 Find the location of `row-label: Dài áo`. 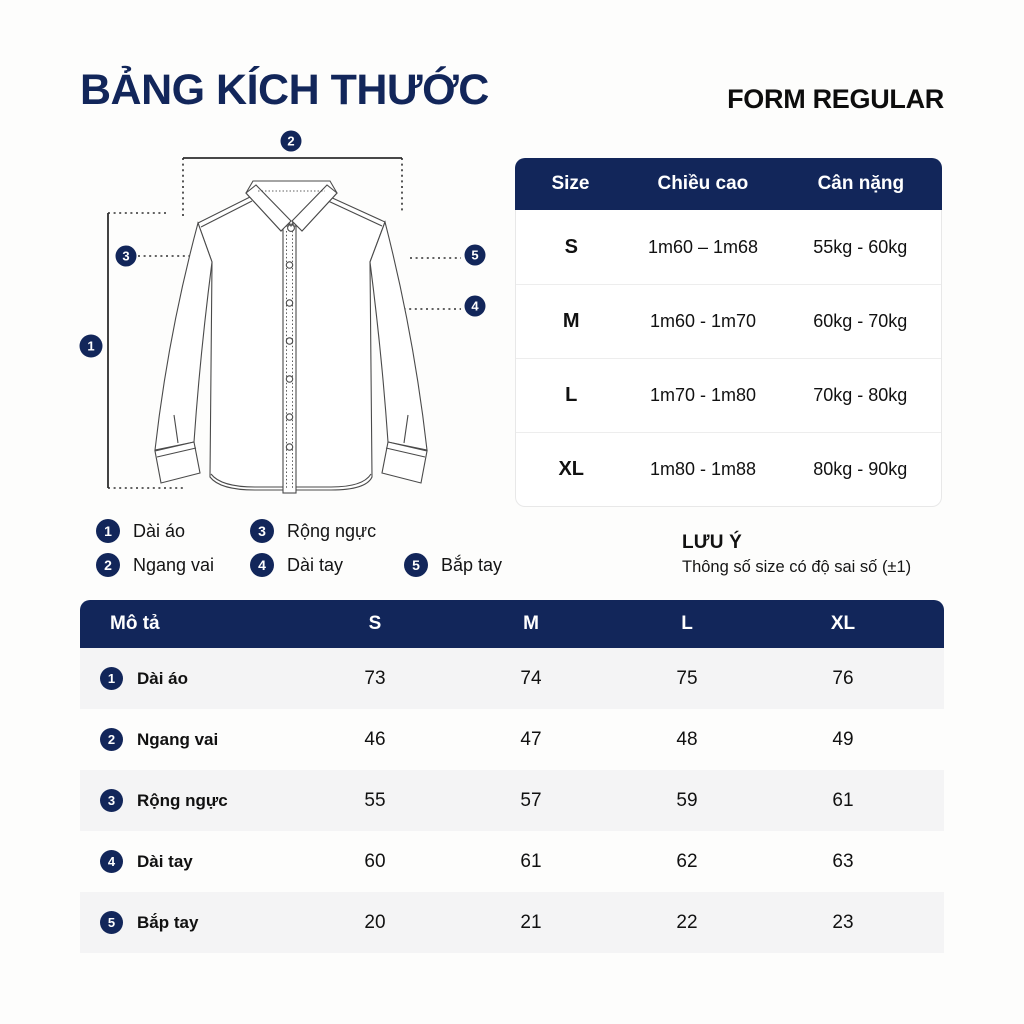

row-label: Dài áo is located at coordinates (163, 678).